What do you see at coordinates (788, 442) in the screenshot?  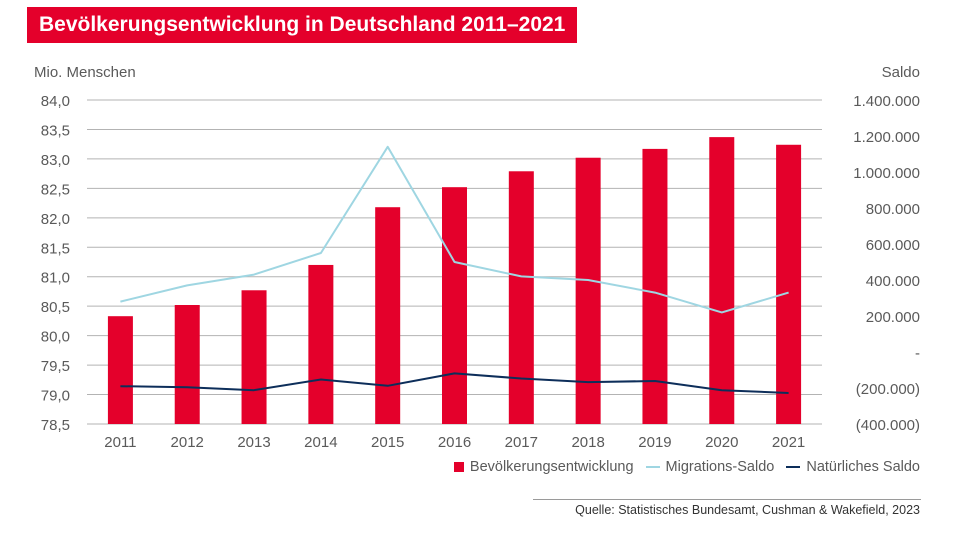 I see `x-tick-label: 2021` at bounding box center [788, 442].